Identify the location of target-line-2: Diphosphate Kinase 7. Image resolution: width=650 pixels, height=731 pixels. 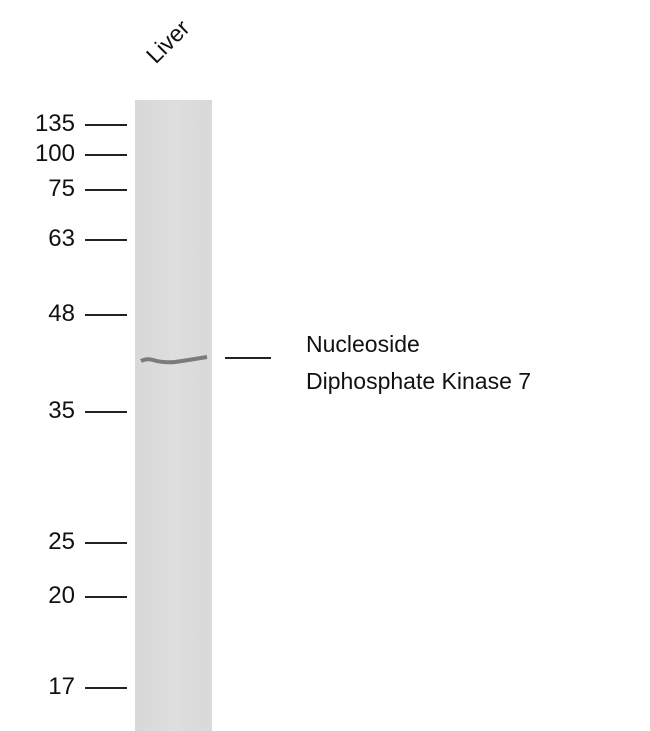
(419, 381).